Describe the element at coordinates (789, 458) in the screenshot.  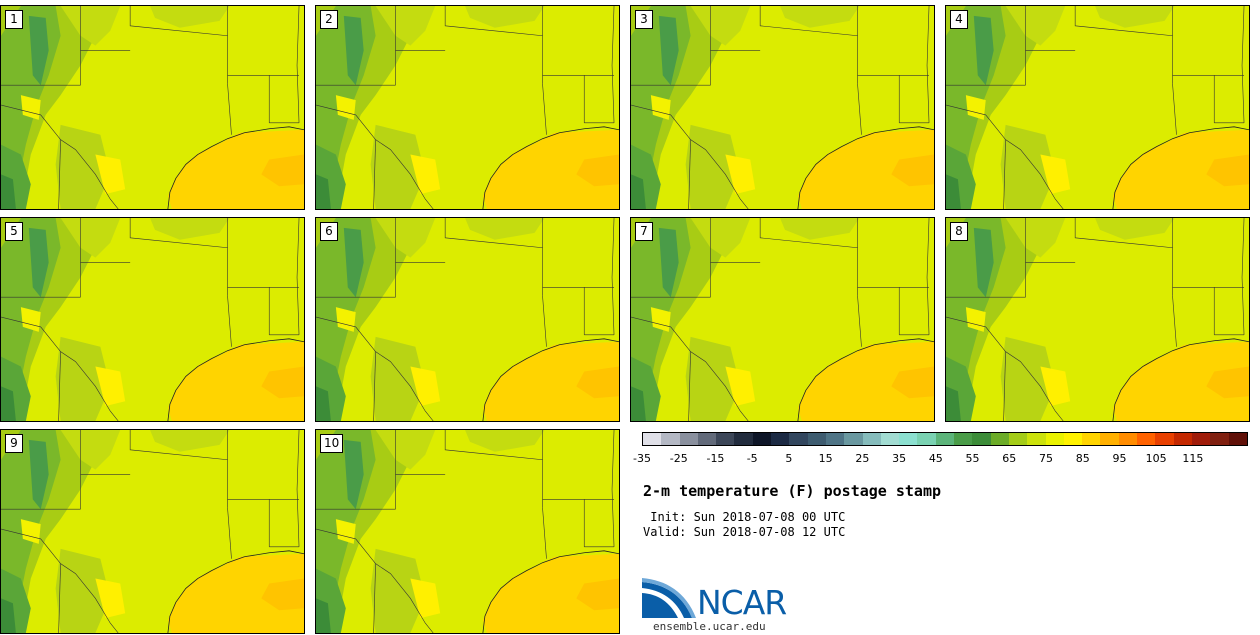
I see `colorbar-tick-label: 5` at that location.